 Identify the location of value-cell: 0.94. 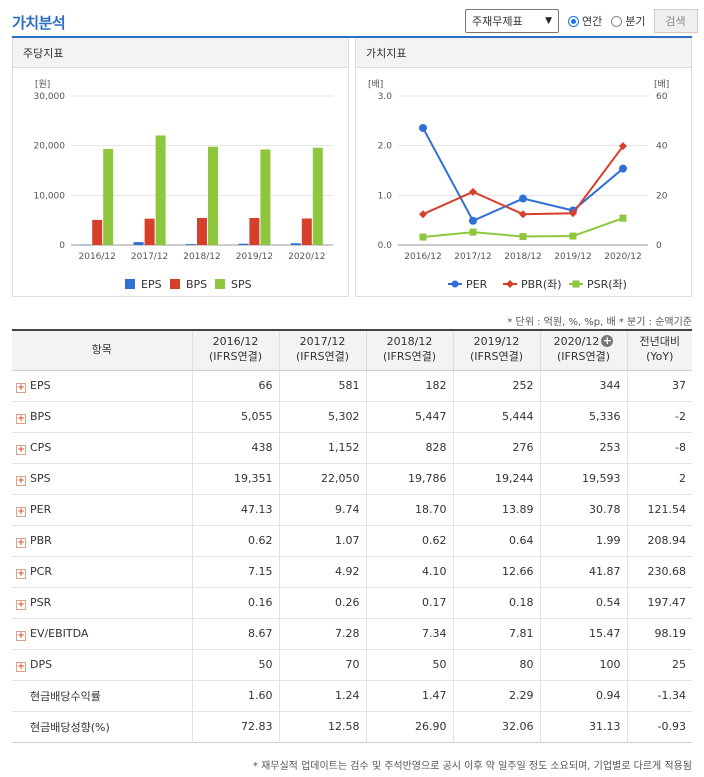
(583, 696).